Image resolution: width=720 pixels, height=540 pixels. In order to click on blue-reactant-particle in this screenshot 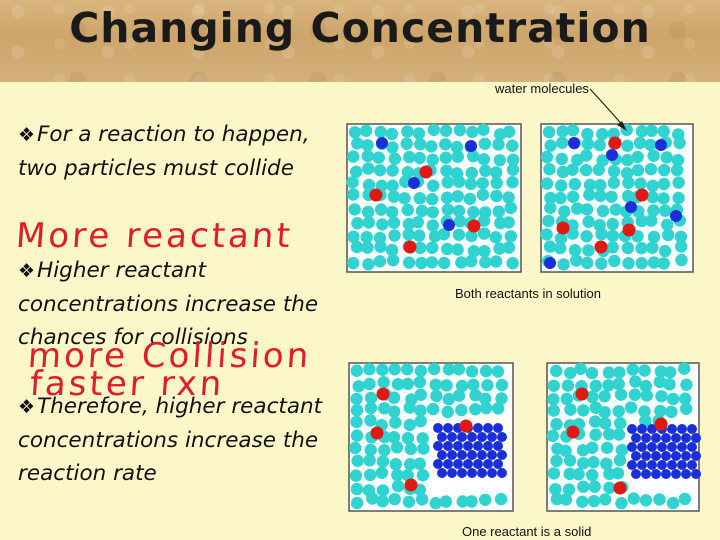, I will do `click(449, 225)`.